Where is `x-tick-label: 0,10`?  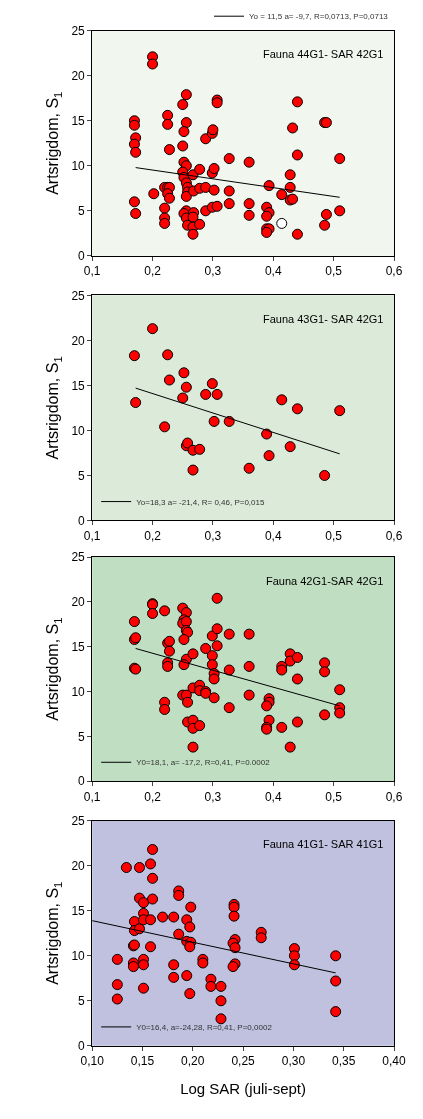
x-tick-label: 0,10 is located at coordinates (92, 1061).